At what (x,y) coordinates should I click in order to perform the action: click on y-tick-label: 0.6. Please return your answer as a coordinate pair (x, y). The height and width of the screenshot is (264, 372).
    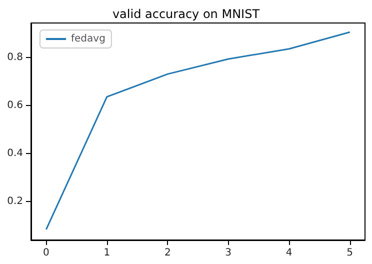
    Looking at the image, I should click on (15, 105).